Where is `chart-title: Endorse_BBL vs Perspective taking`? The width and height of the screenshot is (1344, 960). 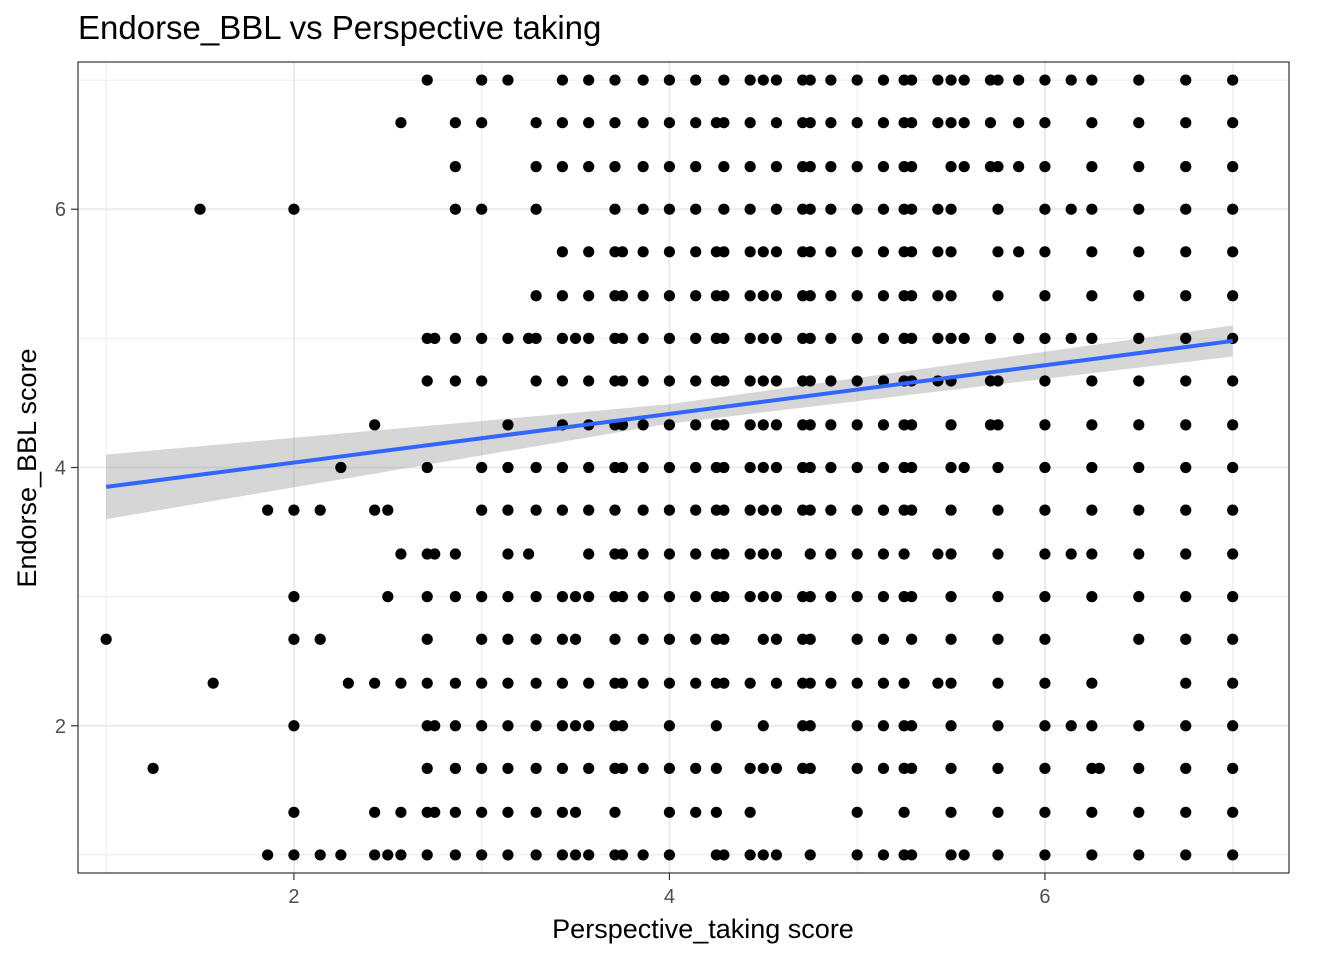 chart-title: Endorse_BBL vs Perspective taking is located at coordinates (339, 27).